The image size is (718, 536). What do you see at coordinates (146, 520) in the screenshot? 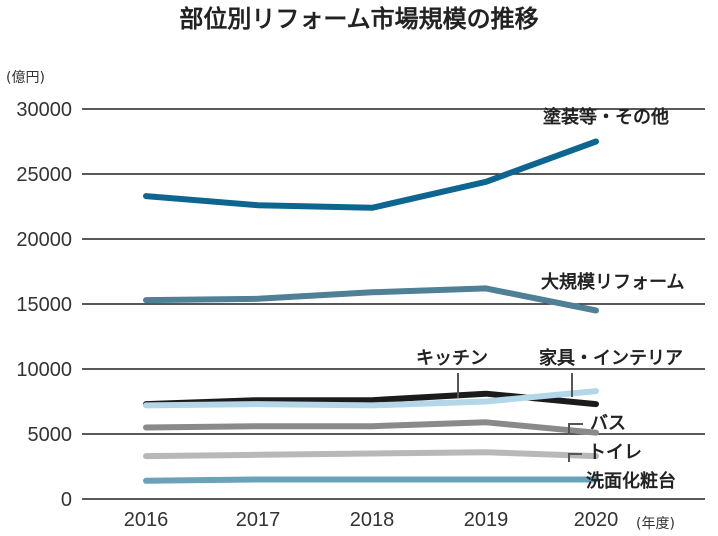
I see `x-tick-label: 2016` at bounding box center [146, 520].